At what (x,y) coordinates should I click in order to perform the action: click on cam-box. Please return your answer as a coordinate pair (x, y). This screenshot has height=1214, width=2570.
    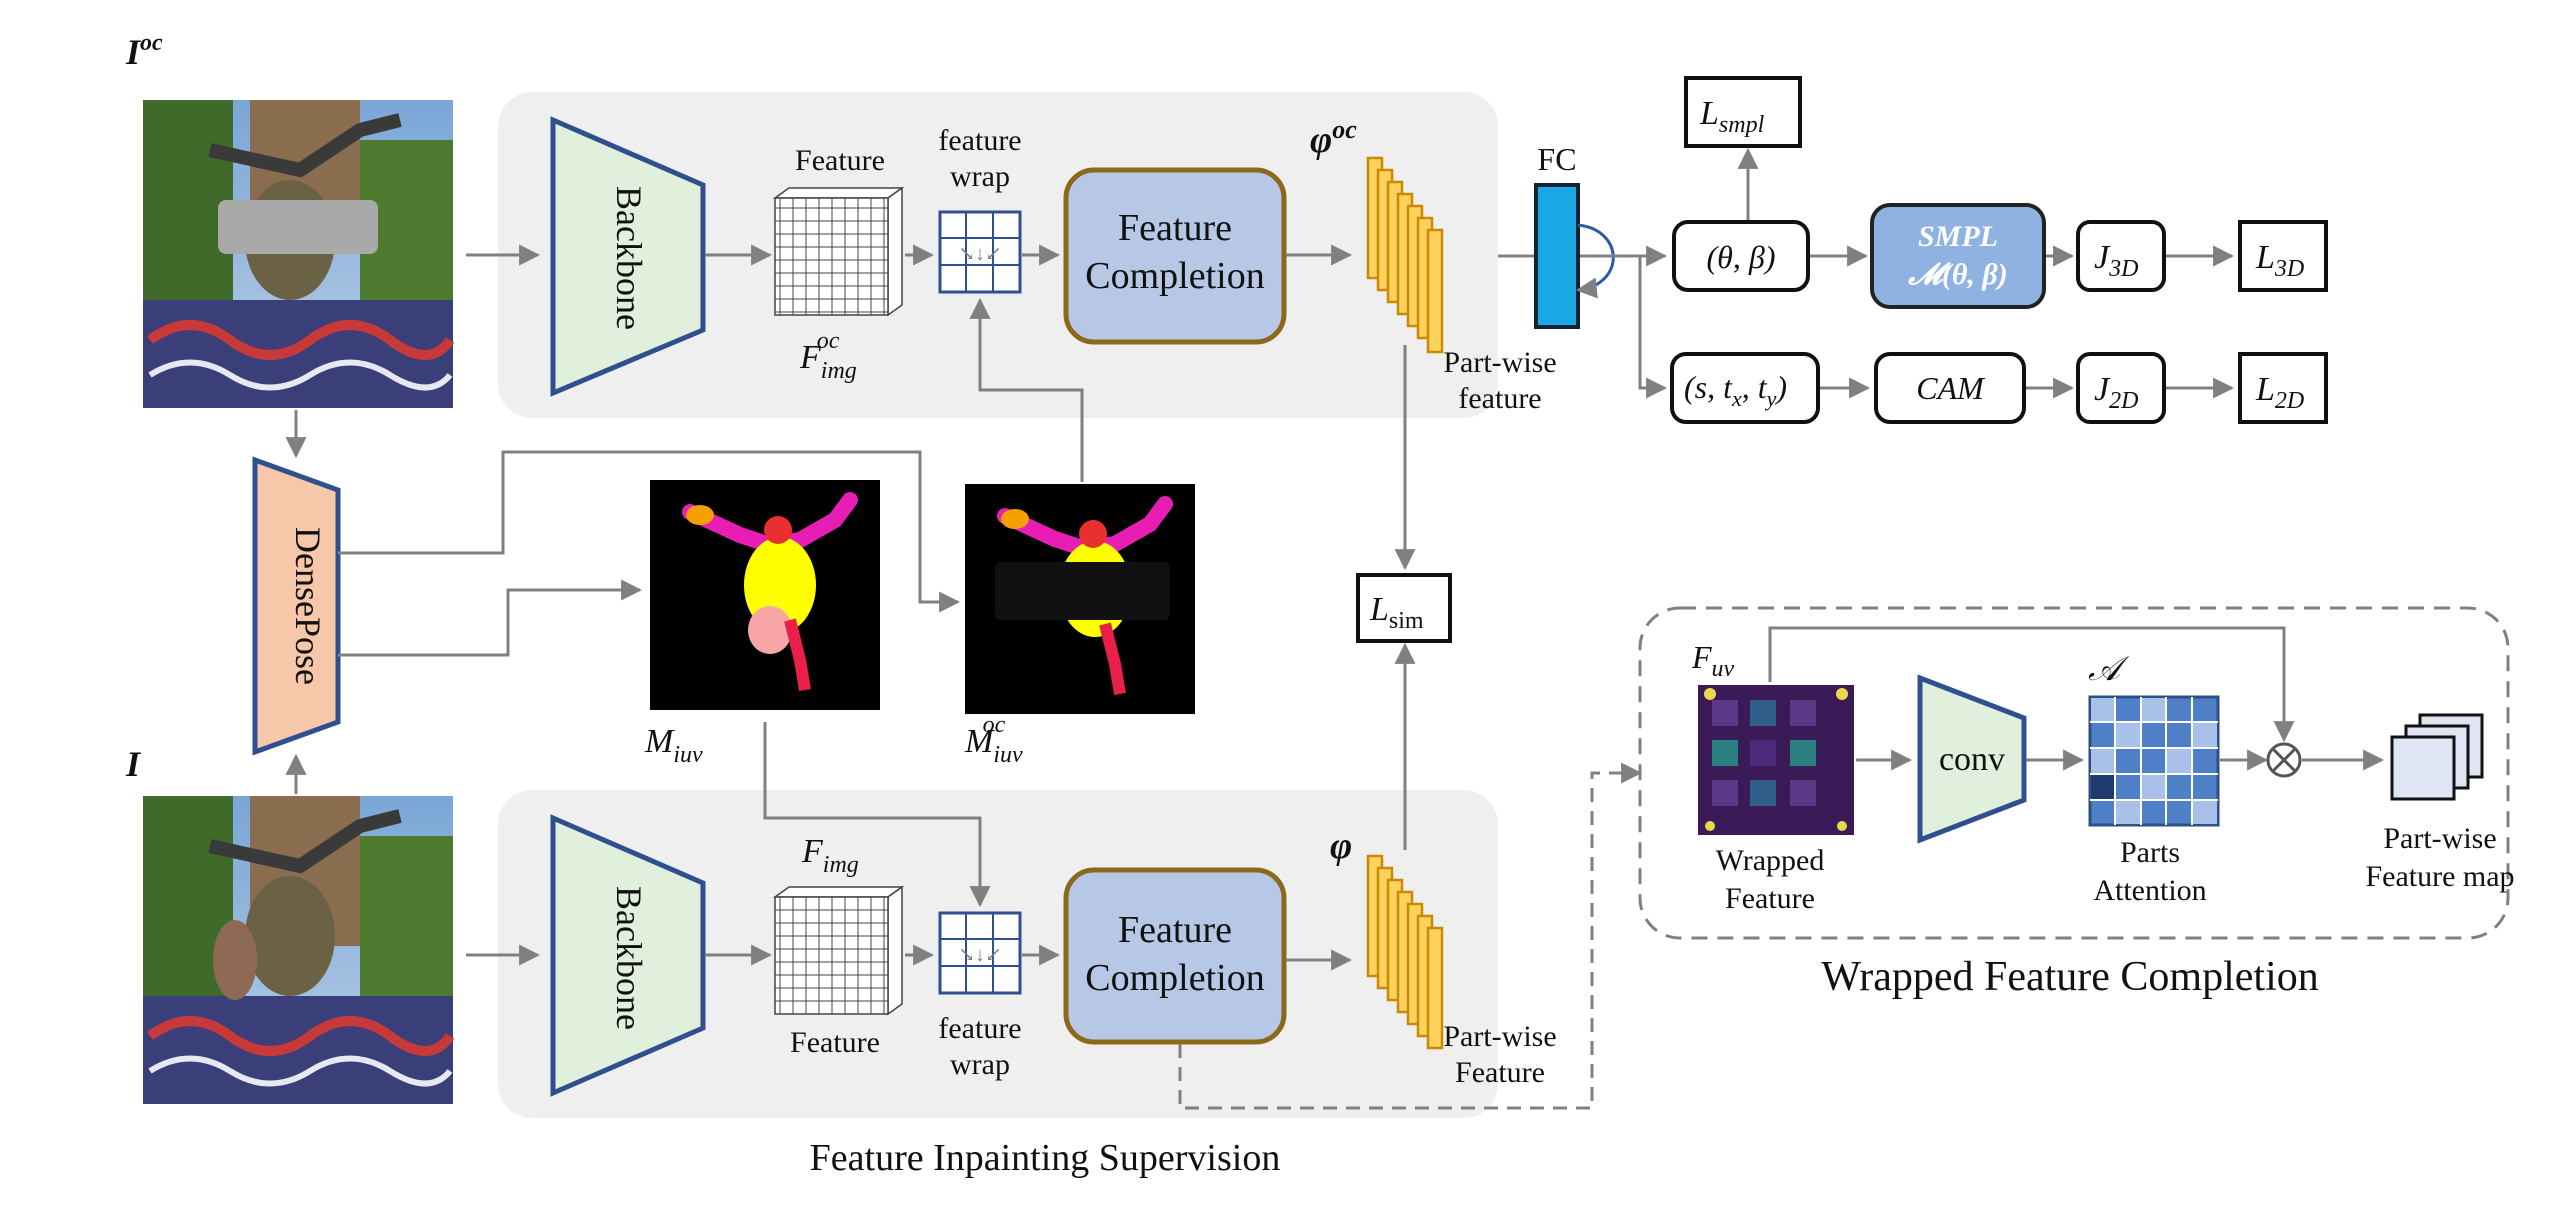
    Looking at the image, I should click on (1950, 388).